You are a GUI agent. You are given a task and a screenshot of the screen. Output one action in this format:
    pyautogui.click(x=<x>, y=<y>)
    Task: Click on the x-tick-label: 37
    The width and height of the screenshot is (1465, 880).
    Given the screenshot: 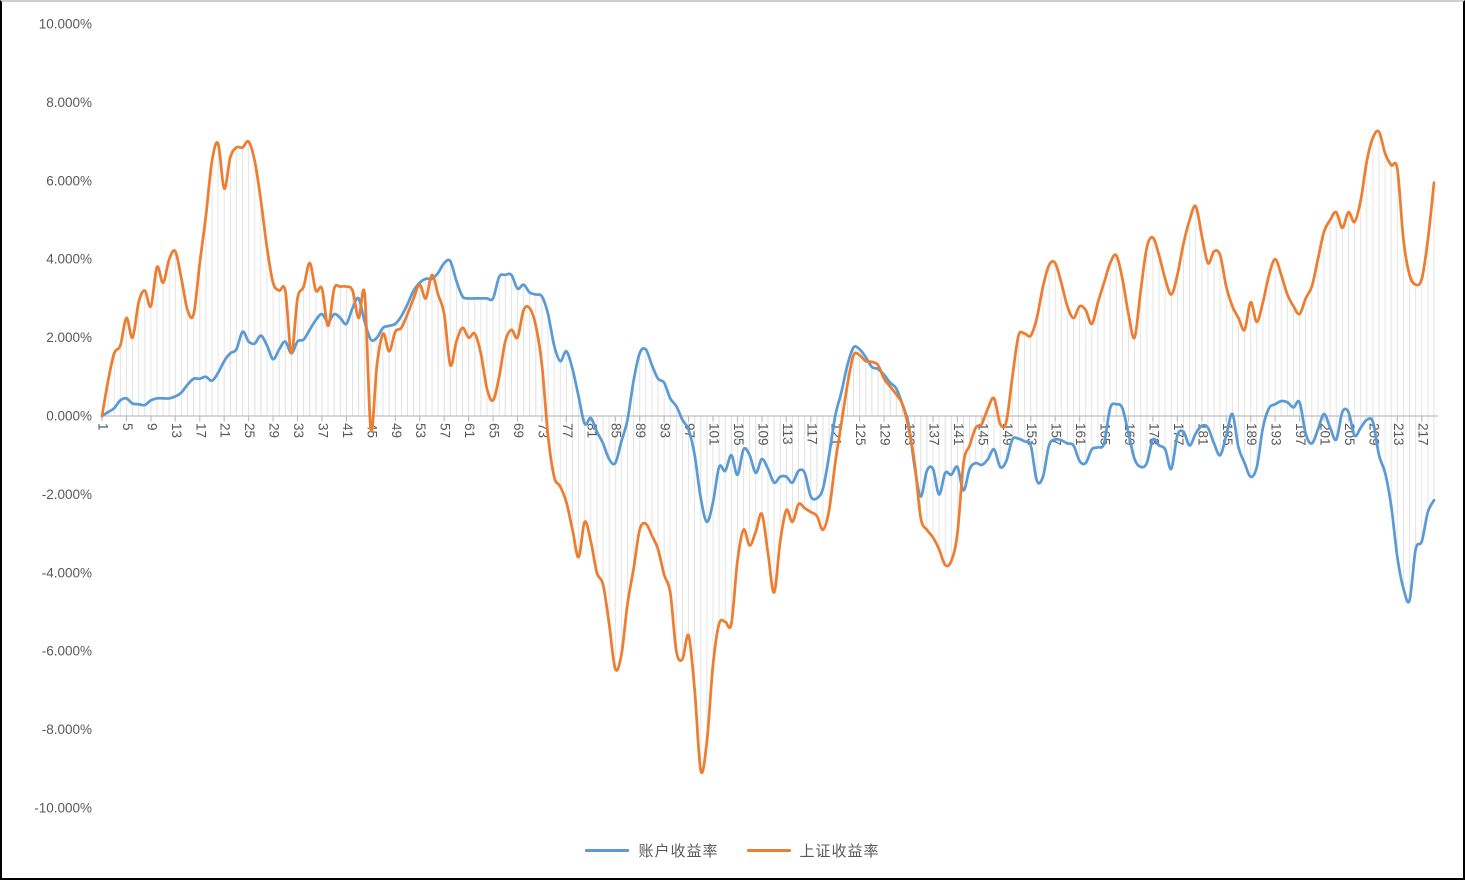 What is the action you would take?
    pyautogui.click(x=323, y=430)
    